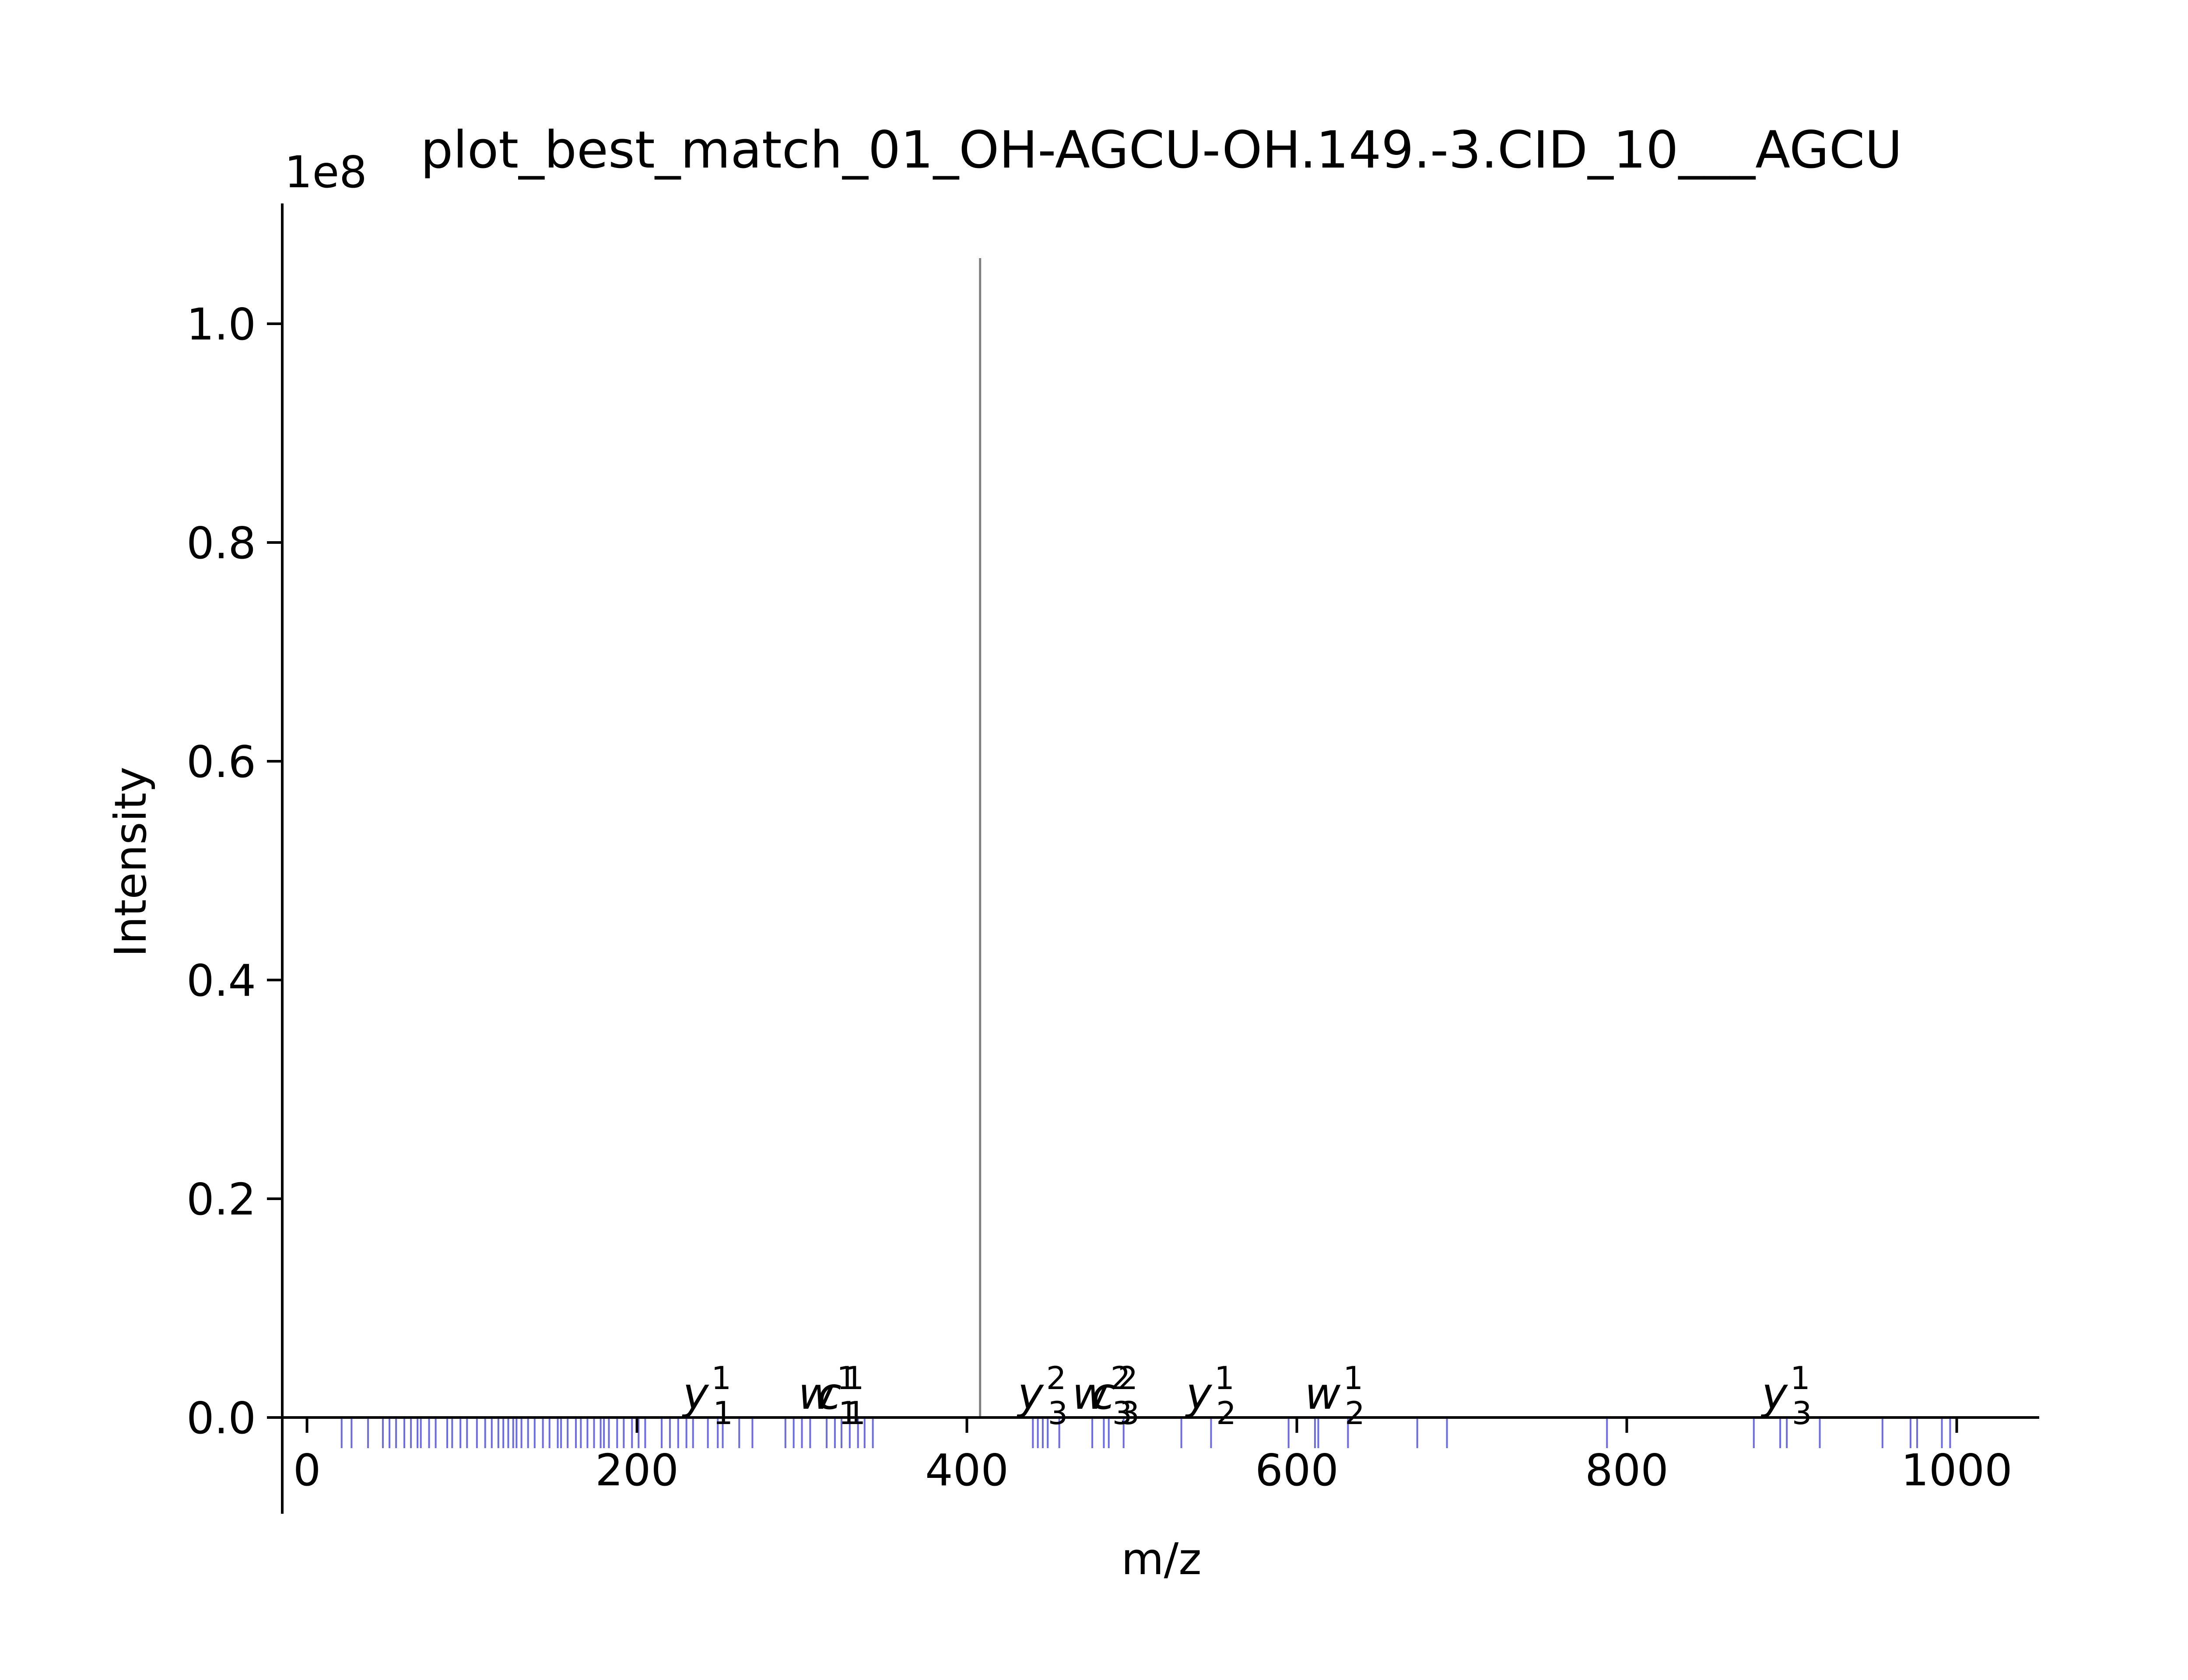 Image resolution: width=2188 pixels, height=1680 pixels. What do you see at coordinates (1297, 1470) in the screenshot?
I see `x-tick-label: 600` at bounding box center [1297, 1470].